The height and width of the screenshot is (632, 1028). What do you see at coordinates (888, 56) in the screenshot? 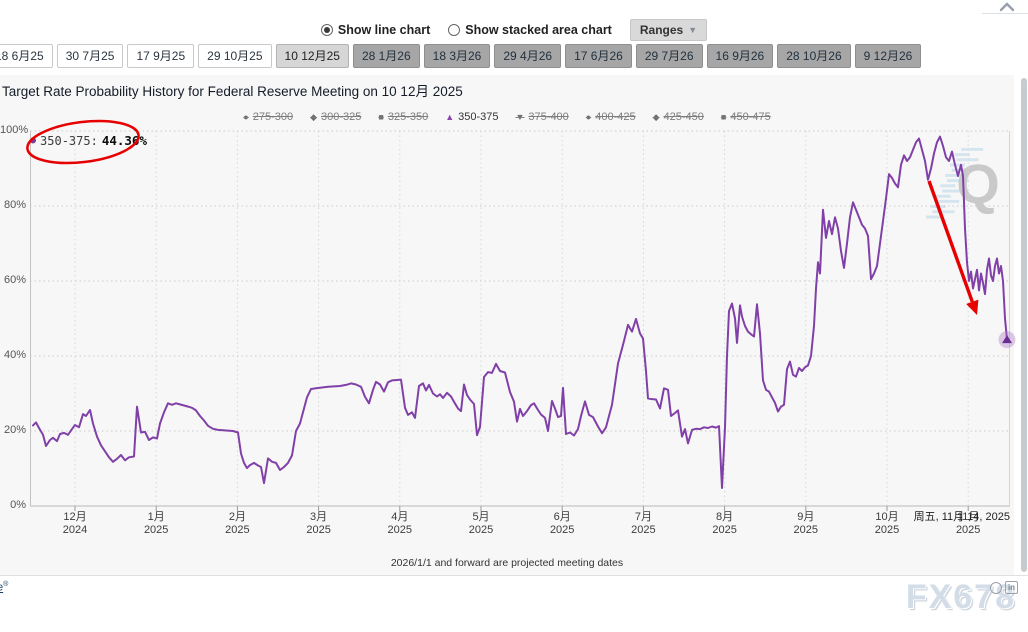
I see `meeting-tab: 9 12月26` at bounding box center [888, 56].